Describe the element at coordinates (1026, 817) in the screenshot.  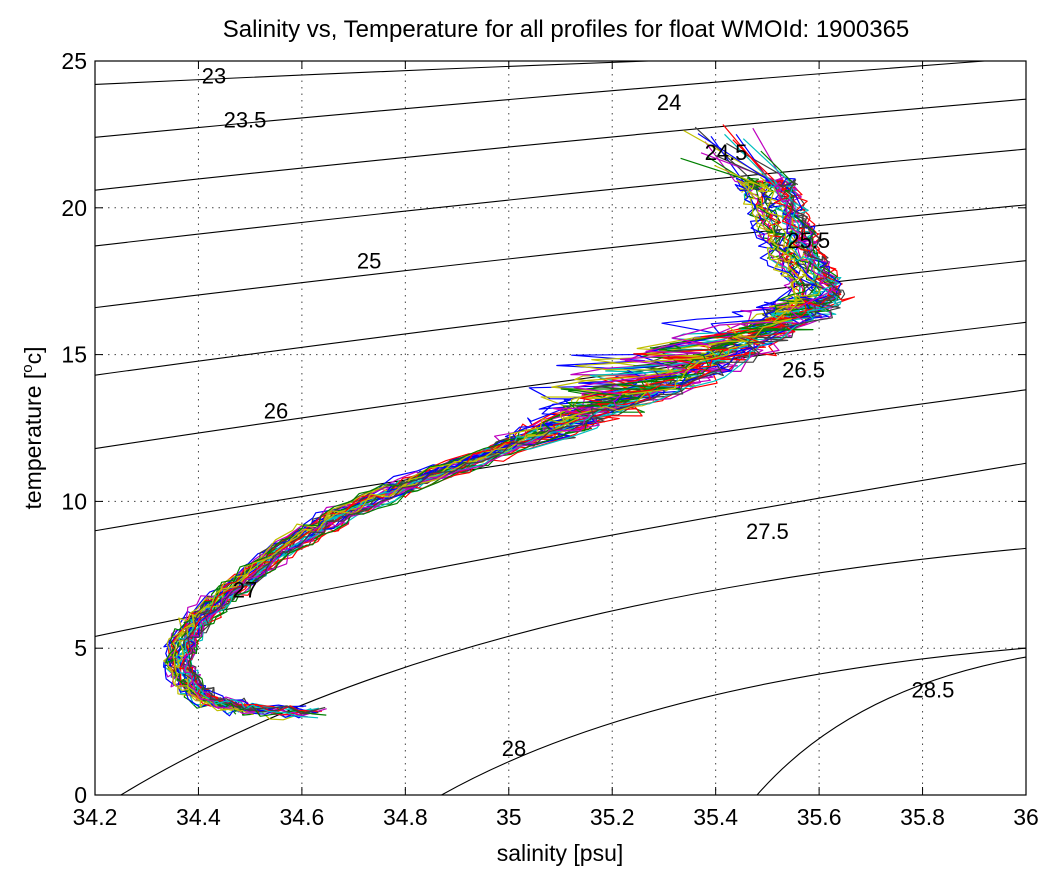
I see `x-tick-label: 36` at that location.